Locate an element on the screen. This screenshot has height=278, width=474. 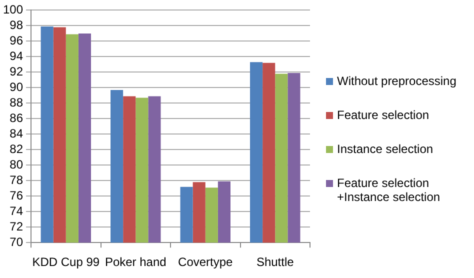
legend-label: Feature selection is located at coordinates (383, 115).